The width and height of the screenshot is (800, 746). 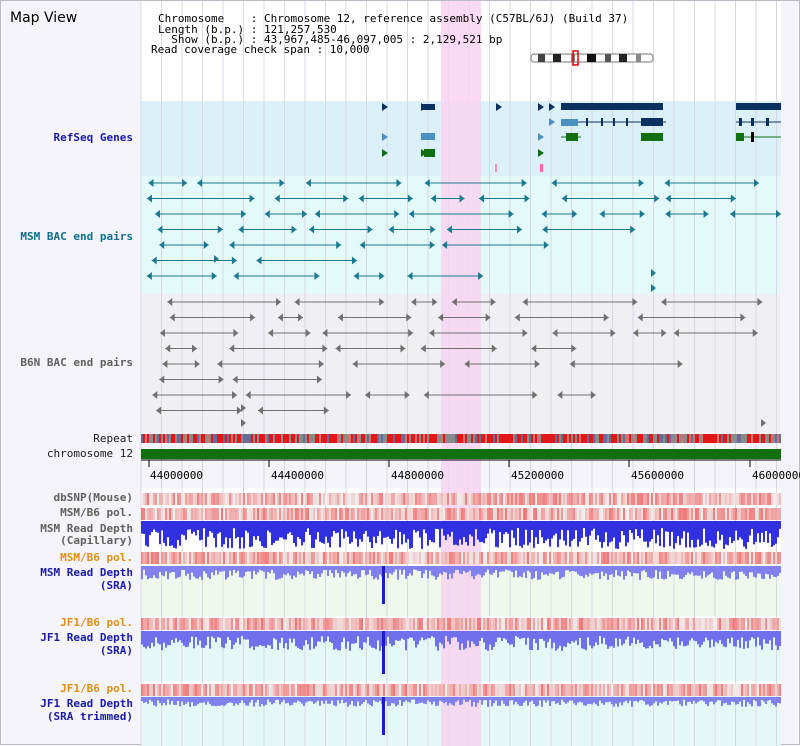 I want to click on track-label-msm-depth-sra: MSM Read Depth, so click(x=86, y=572).